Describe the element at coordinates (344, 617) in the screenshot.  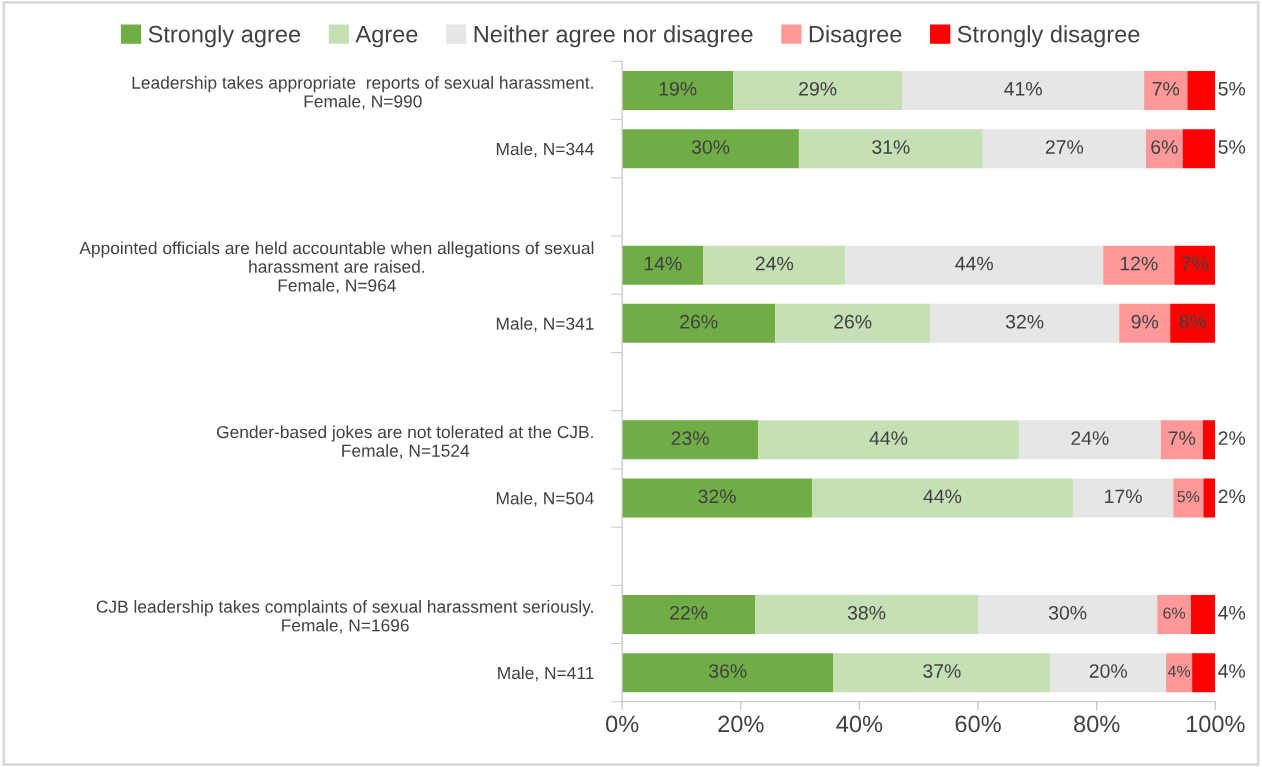
I see `y-tick-label: CJB leadership takes complaints of sexual harassment seriously. Female, N=1696` at that location.